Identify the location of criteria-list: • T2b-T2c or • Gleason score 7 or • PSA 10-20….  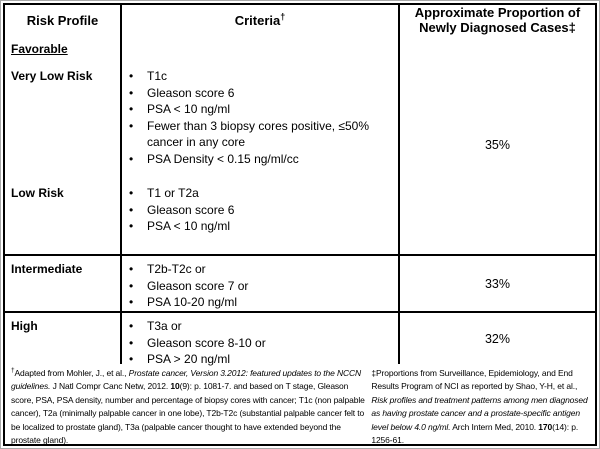
(260, 286).